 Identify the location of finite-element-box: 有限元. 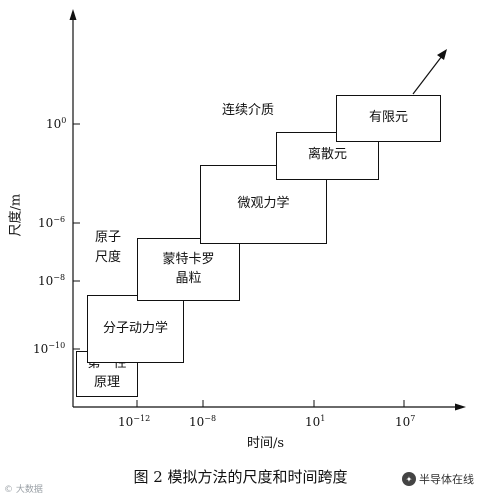
(388, 118).